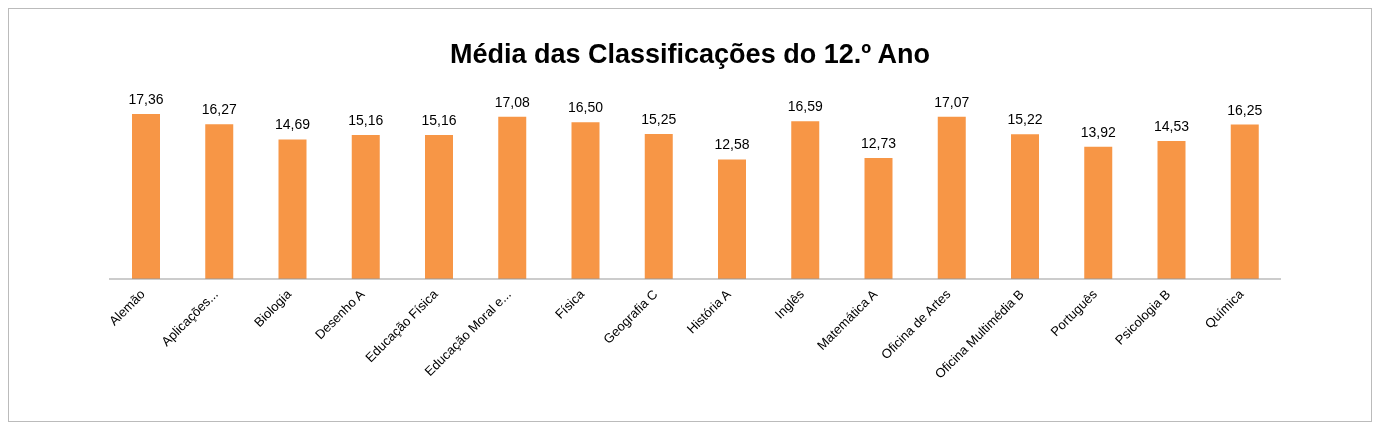 The height and width of the screenshot is (431, 1381). What do you see at coordinates (1098, 131) in the screenshot?
I see `data-label: 13,92` at bounding box center [1098, 131].